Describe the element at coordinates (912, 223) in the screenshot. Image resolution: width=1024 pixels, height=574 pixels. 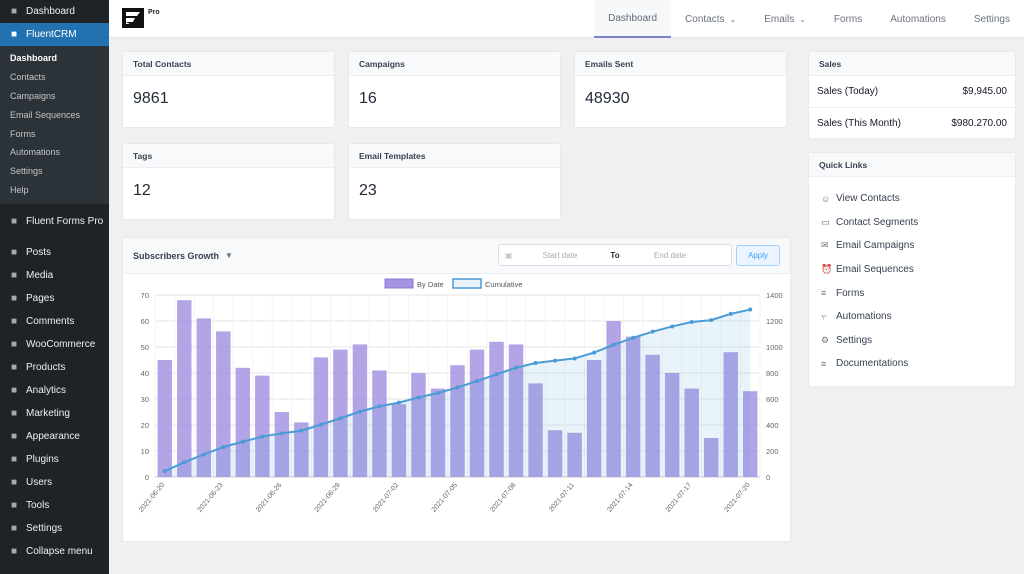
I see `quick-link-contact-segments: ▭ Contact Segments` at that location.